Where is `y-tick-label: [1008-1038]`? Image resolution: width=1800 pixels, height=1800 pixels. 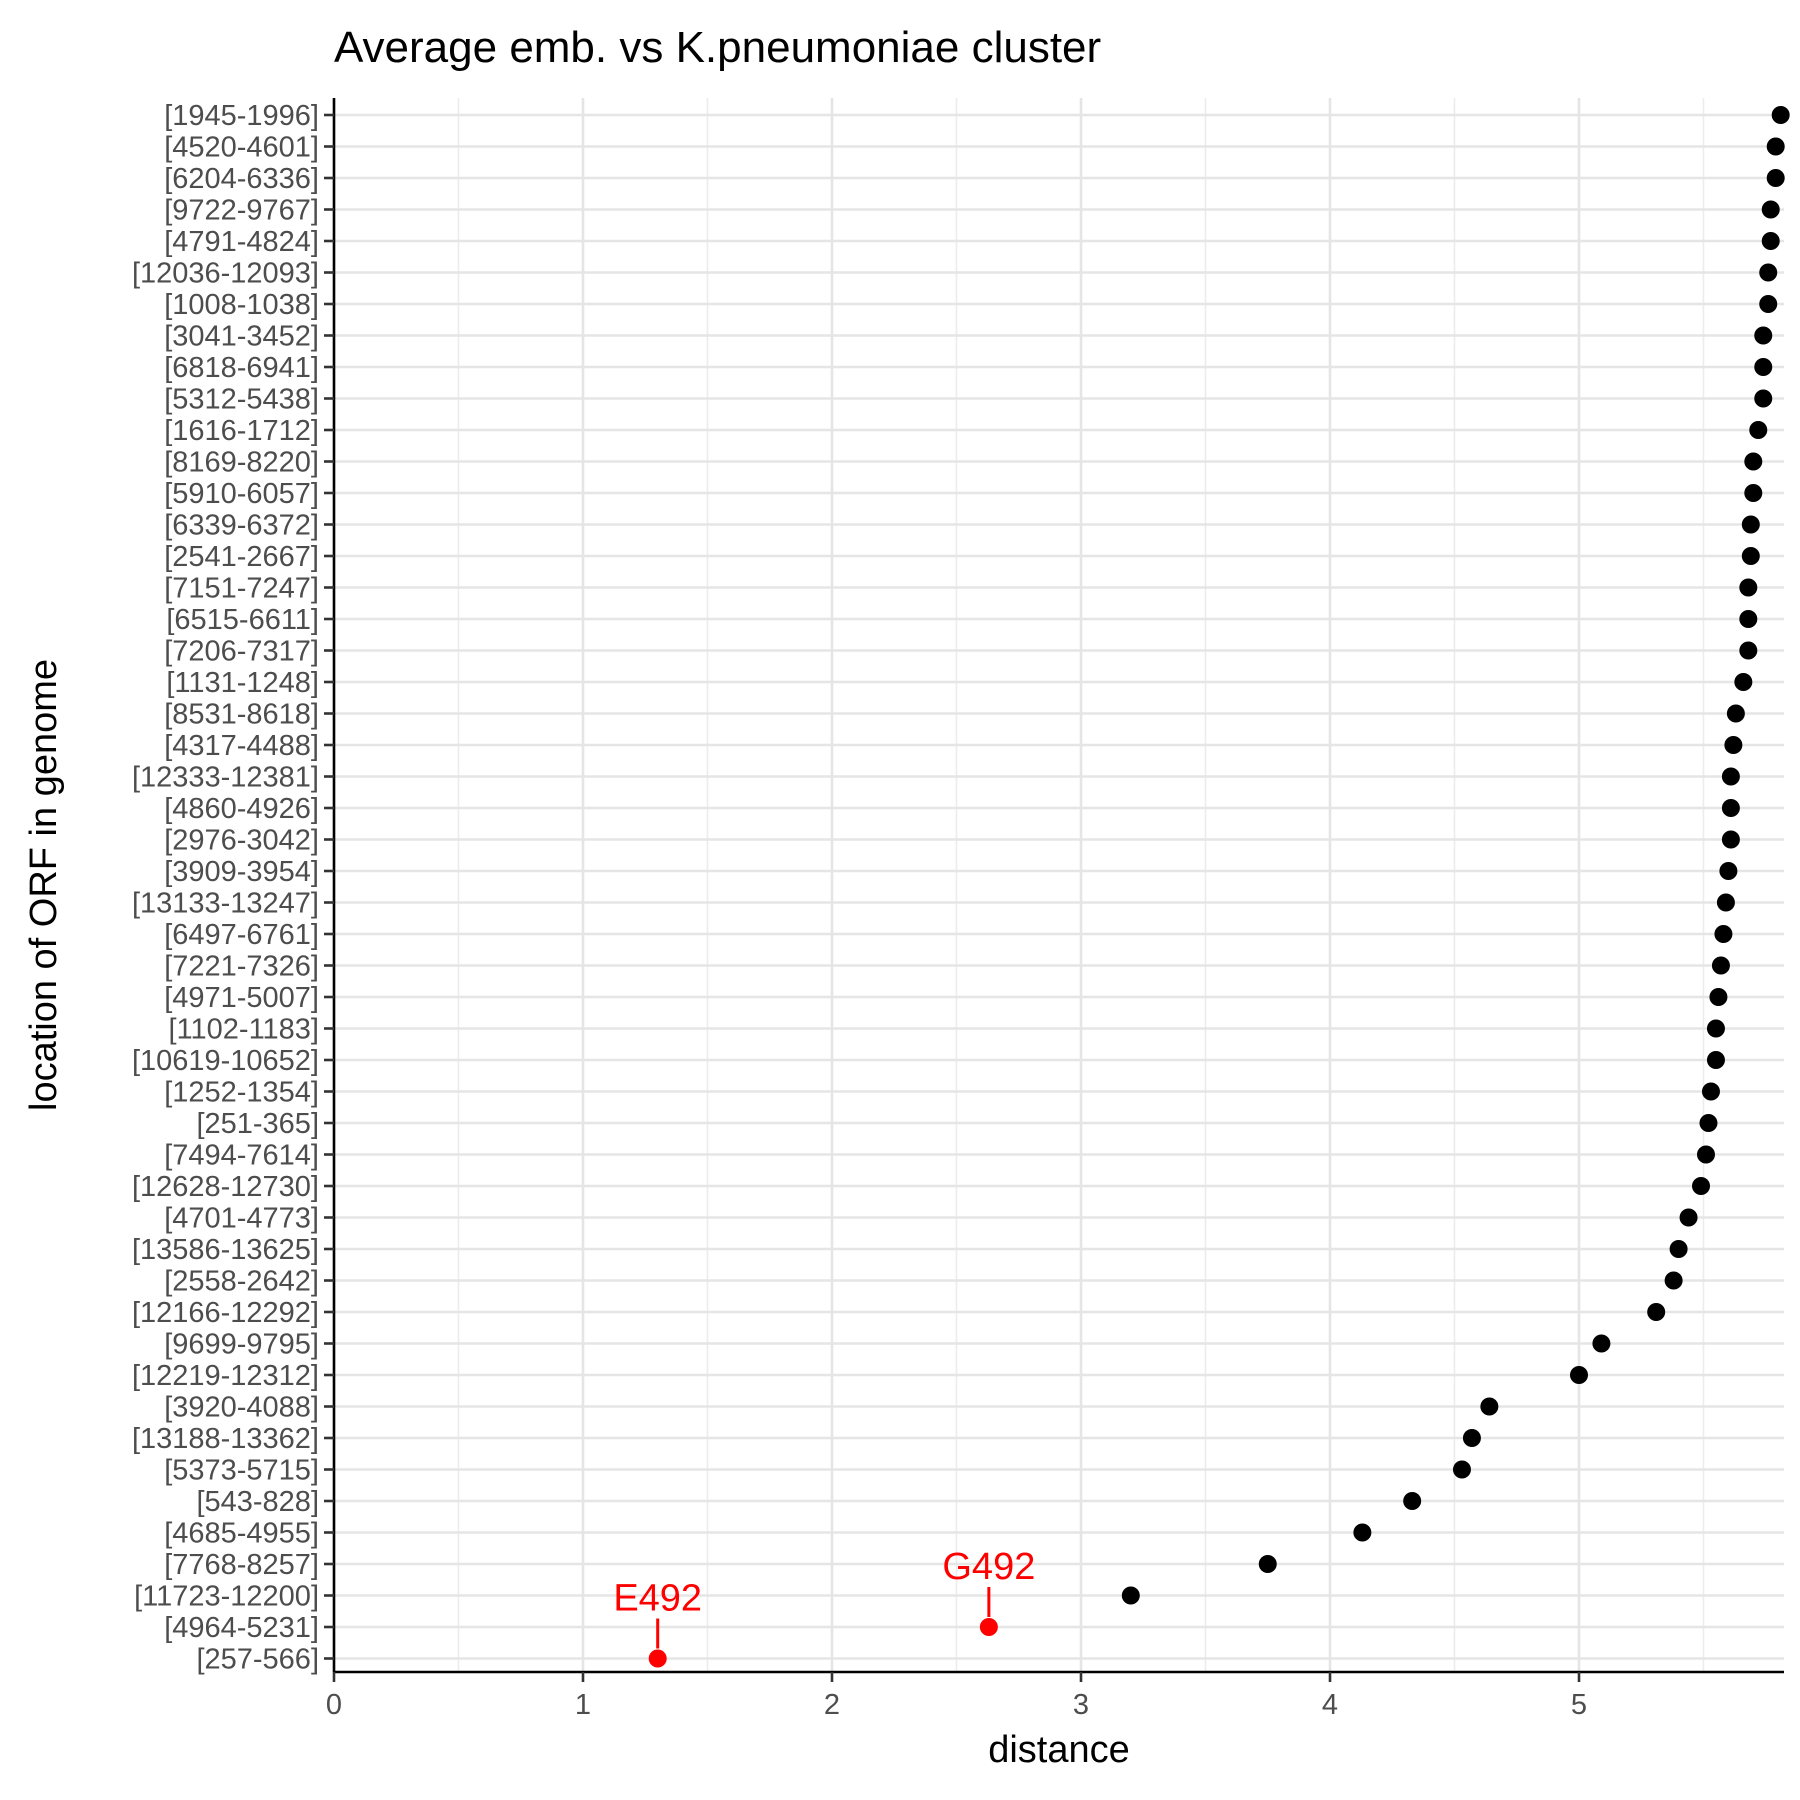 y-tick-label: [1008-1038] is located at coordinates (241, 305).